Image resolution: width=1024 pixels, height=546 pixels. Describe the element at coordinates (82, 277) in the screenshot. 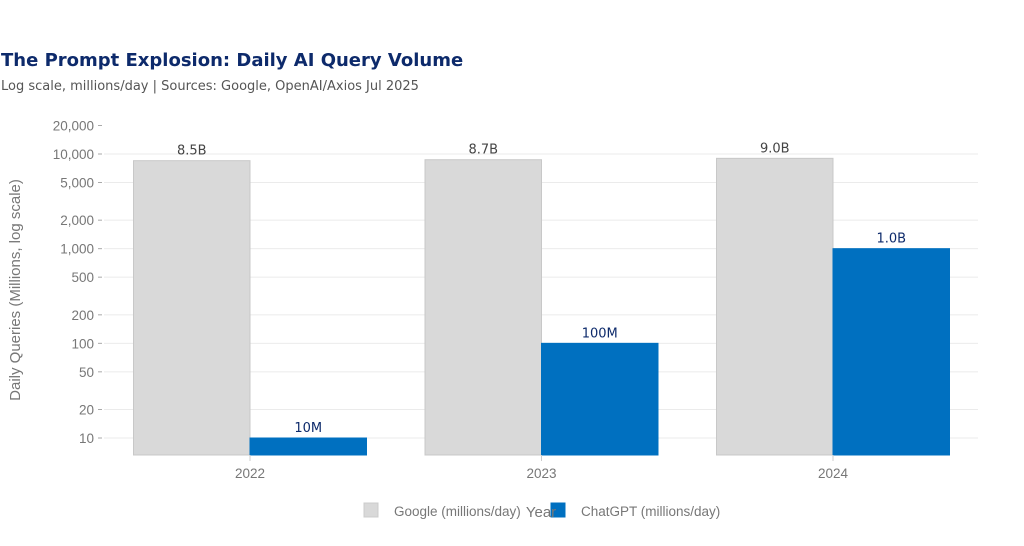

I see `y-tick-label: 500` at that location.